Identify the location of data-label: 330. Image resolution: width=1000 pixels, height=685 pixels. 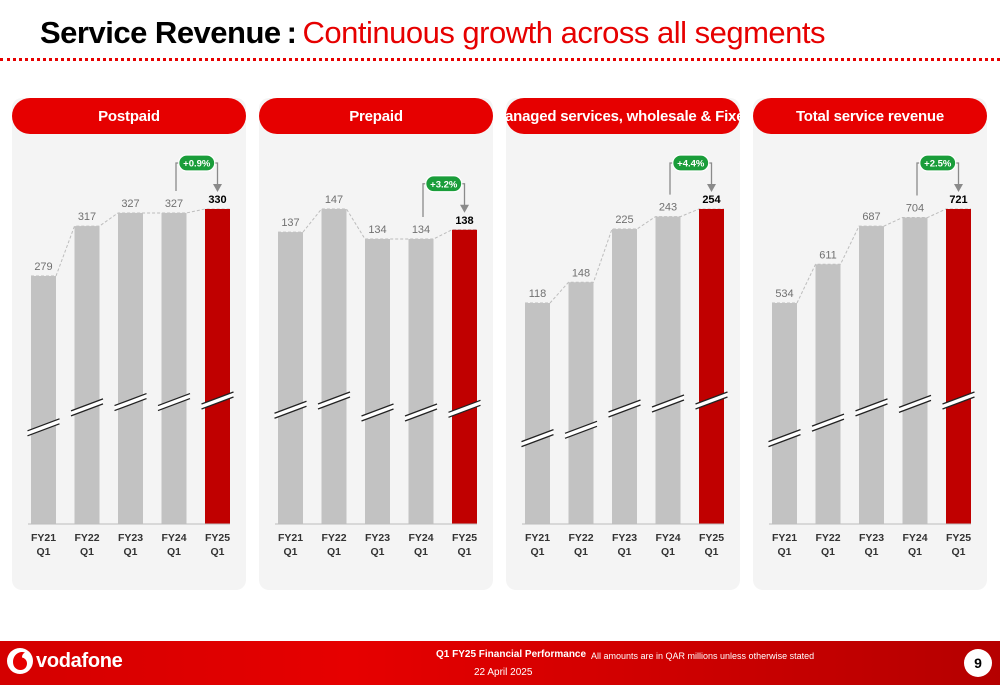
(217, 200).